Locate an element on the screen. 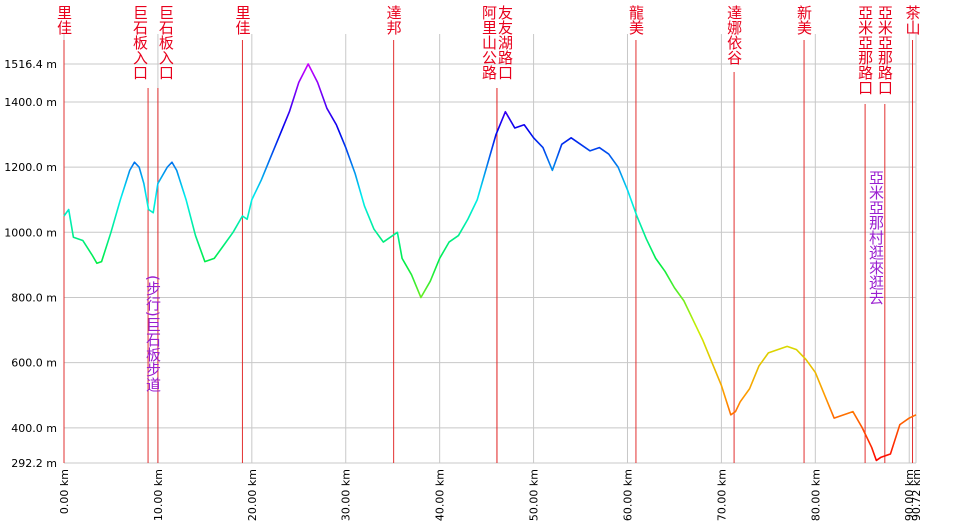 The image size is (961, 528). x-tick-label: 50.00 km is located at coordinates (534, 495).